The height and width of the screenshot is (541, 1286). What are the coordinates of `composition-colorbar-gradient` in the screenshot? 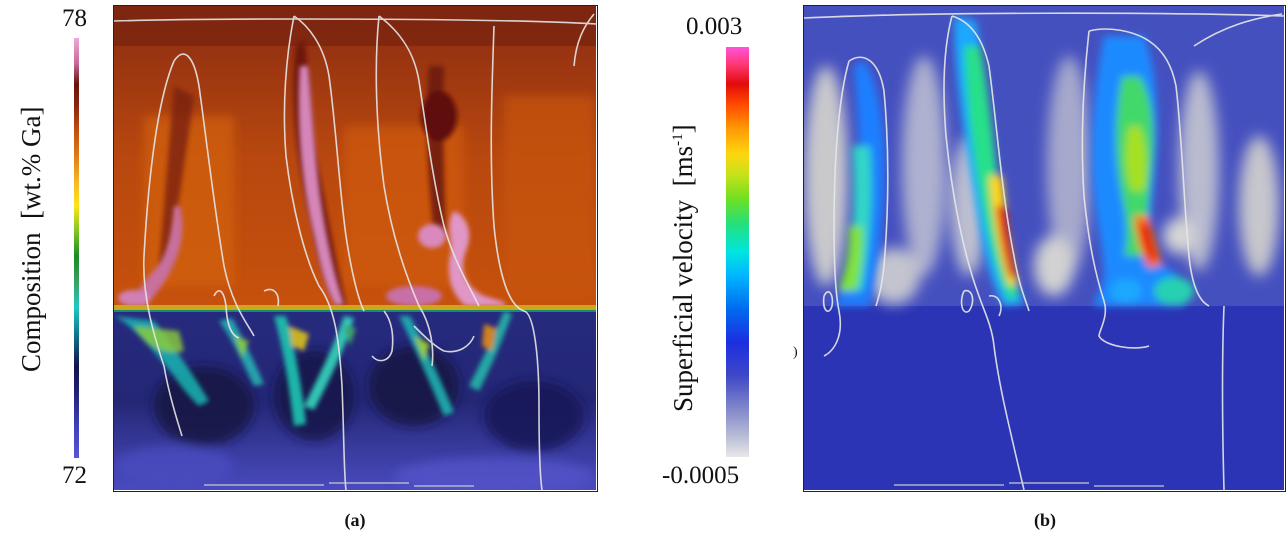 It's located at (76, 248).